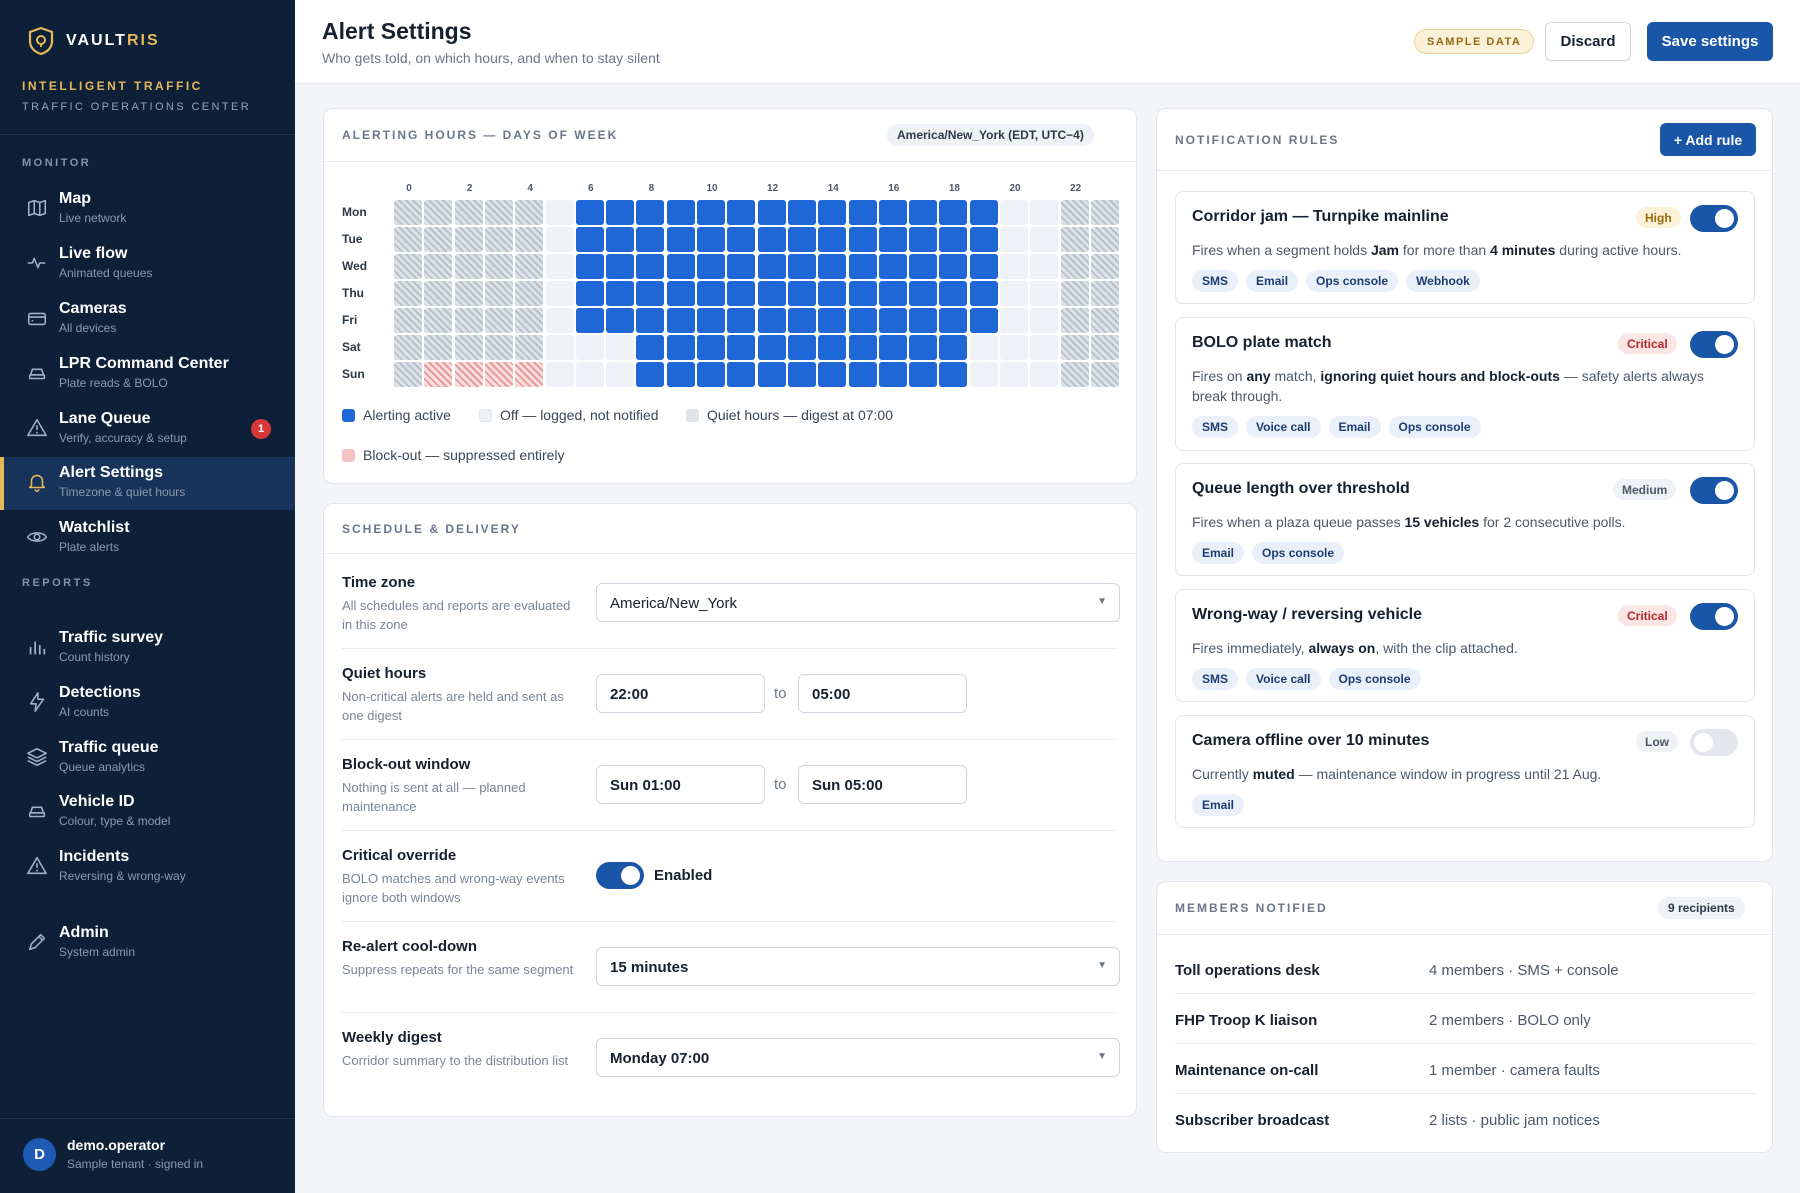  What do you see at coordinates (94, 41) in the screenshot?
I see `brand-logo: VAULTRIS` at bounding box center [94, 41].